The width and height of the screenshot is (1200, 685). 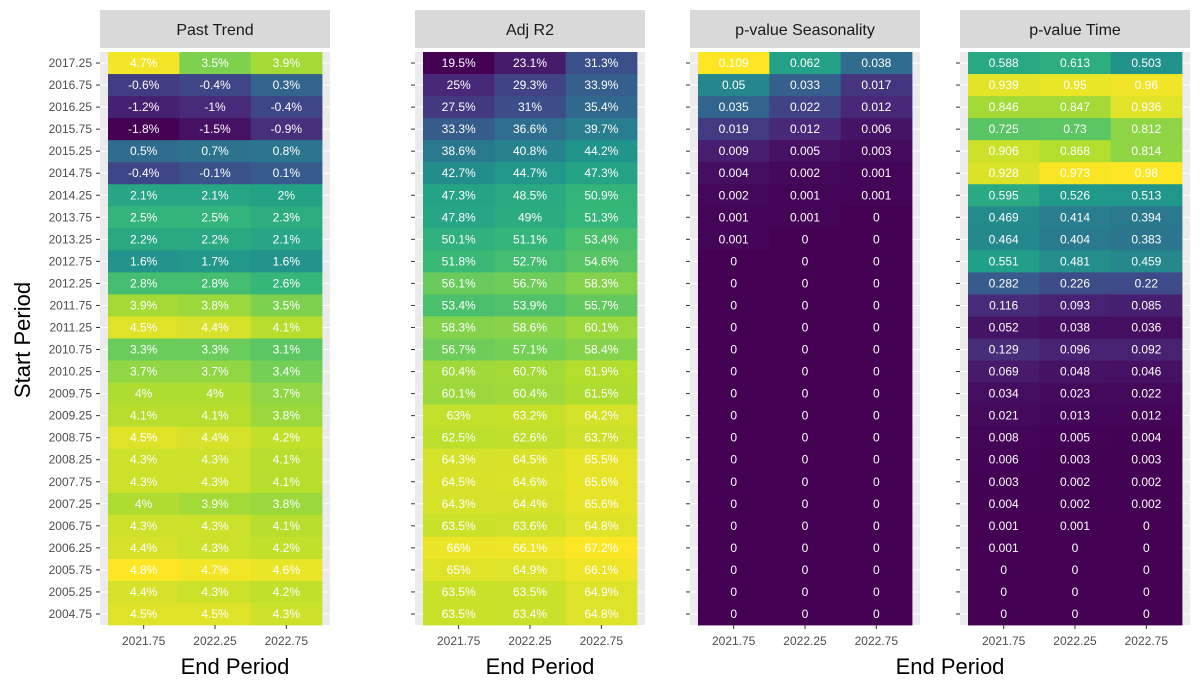 I want to click on cell-label: 65.6%, so click(x=601, y=482).